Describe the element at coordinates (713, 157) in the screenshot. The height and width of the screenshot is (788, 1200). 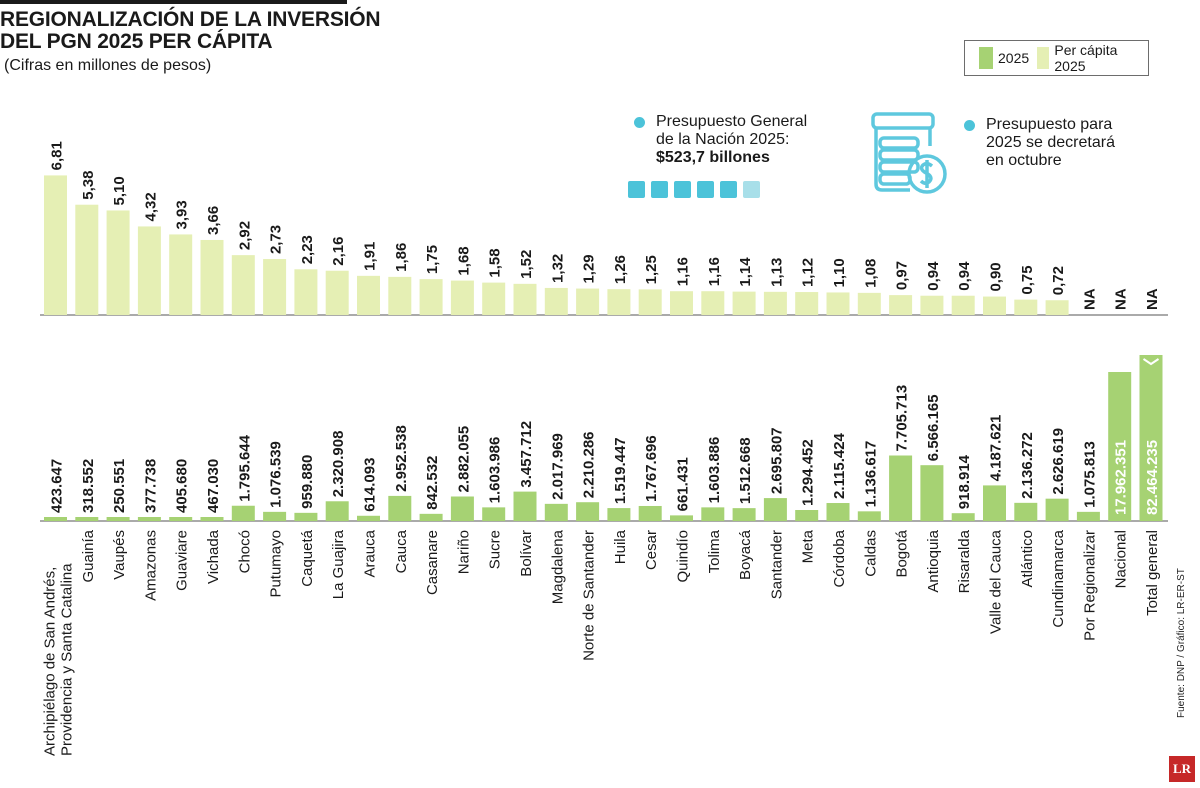
I see `info-pgn-value: $523,7 billones` at that location.